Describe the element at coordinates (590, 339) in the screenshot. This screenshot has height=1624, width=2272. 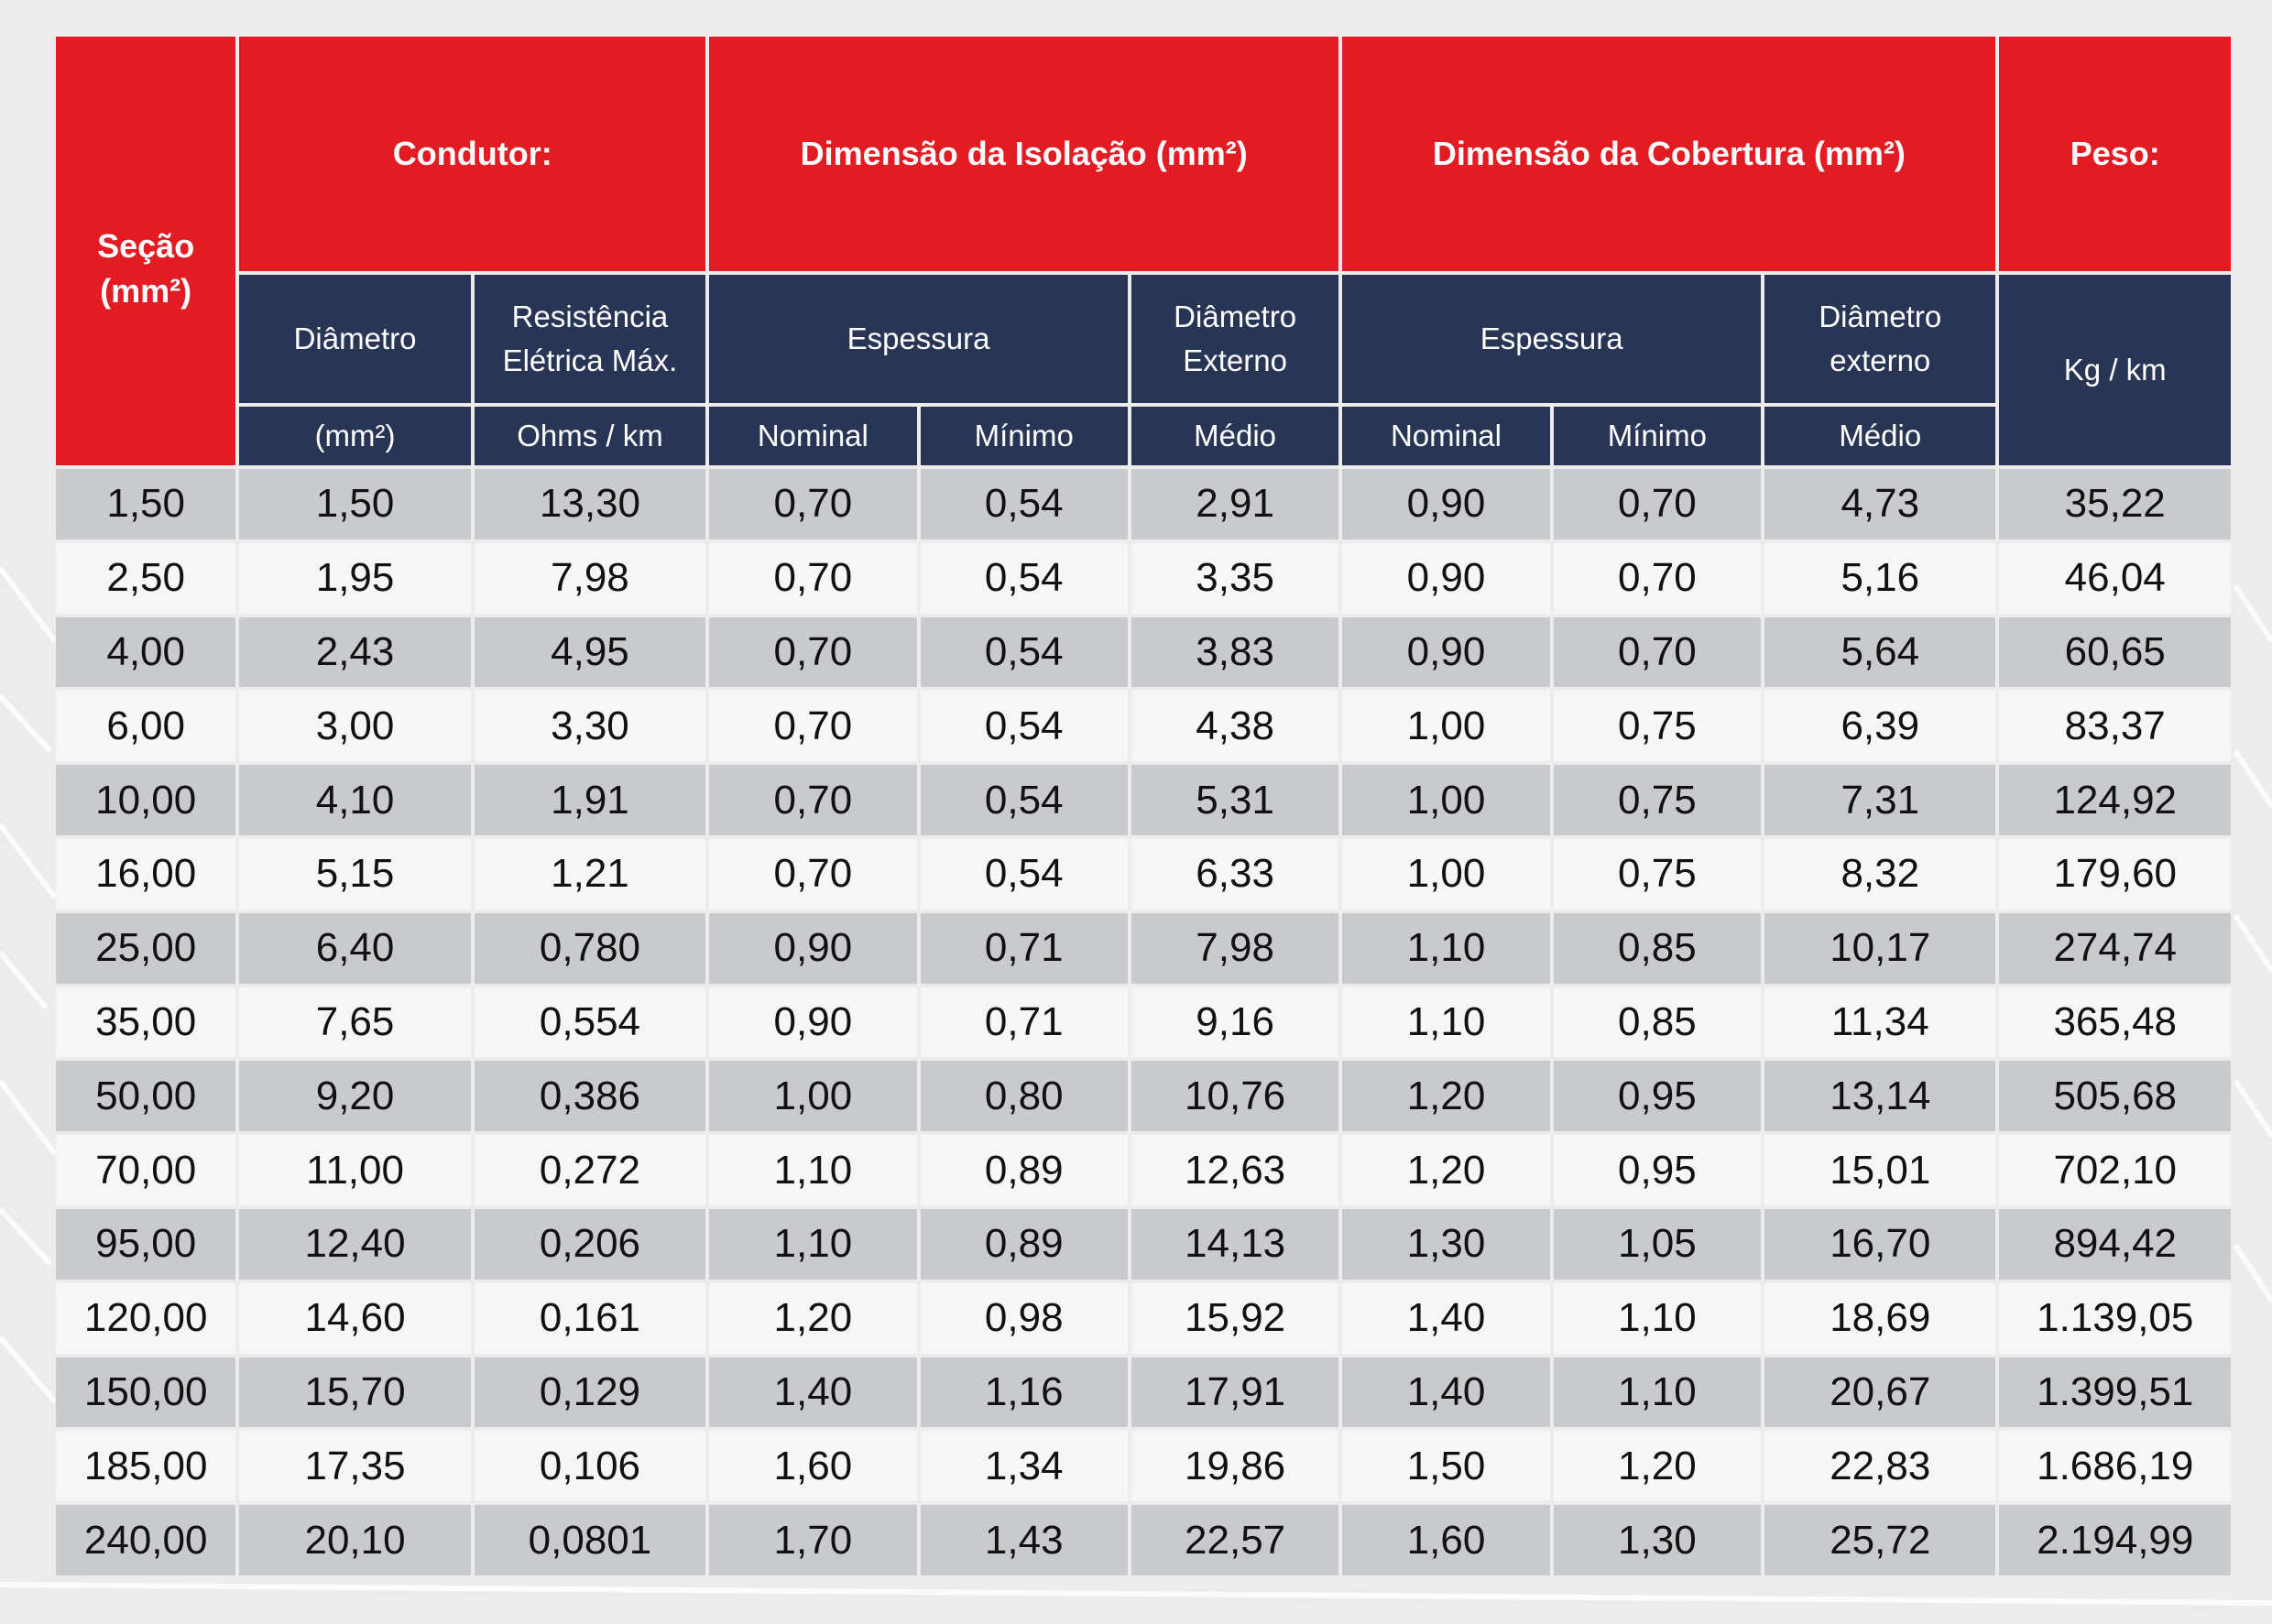
I see `subheader-resistencia: Resistência Elétrica Máx.` at that location.